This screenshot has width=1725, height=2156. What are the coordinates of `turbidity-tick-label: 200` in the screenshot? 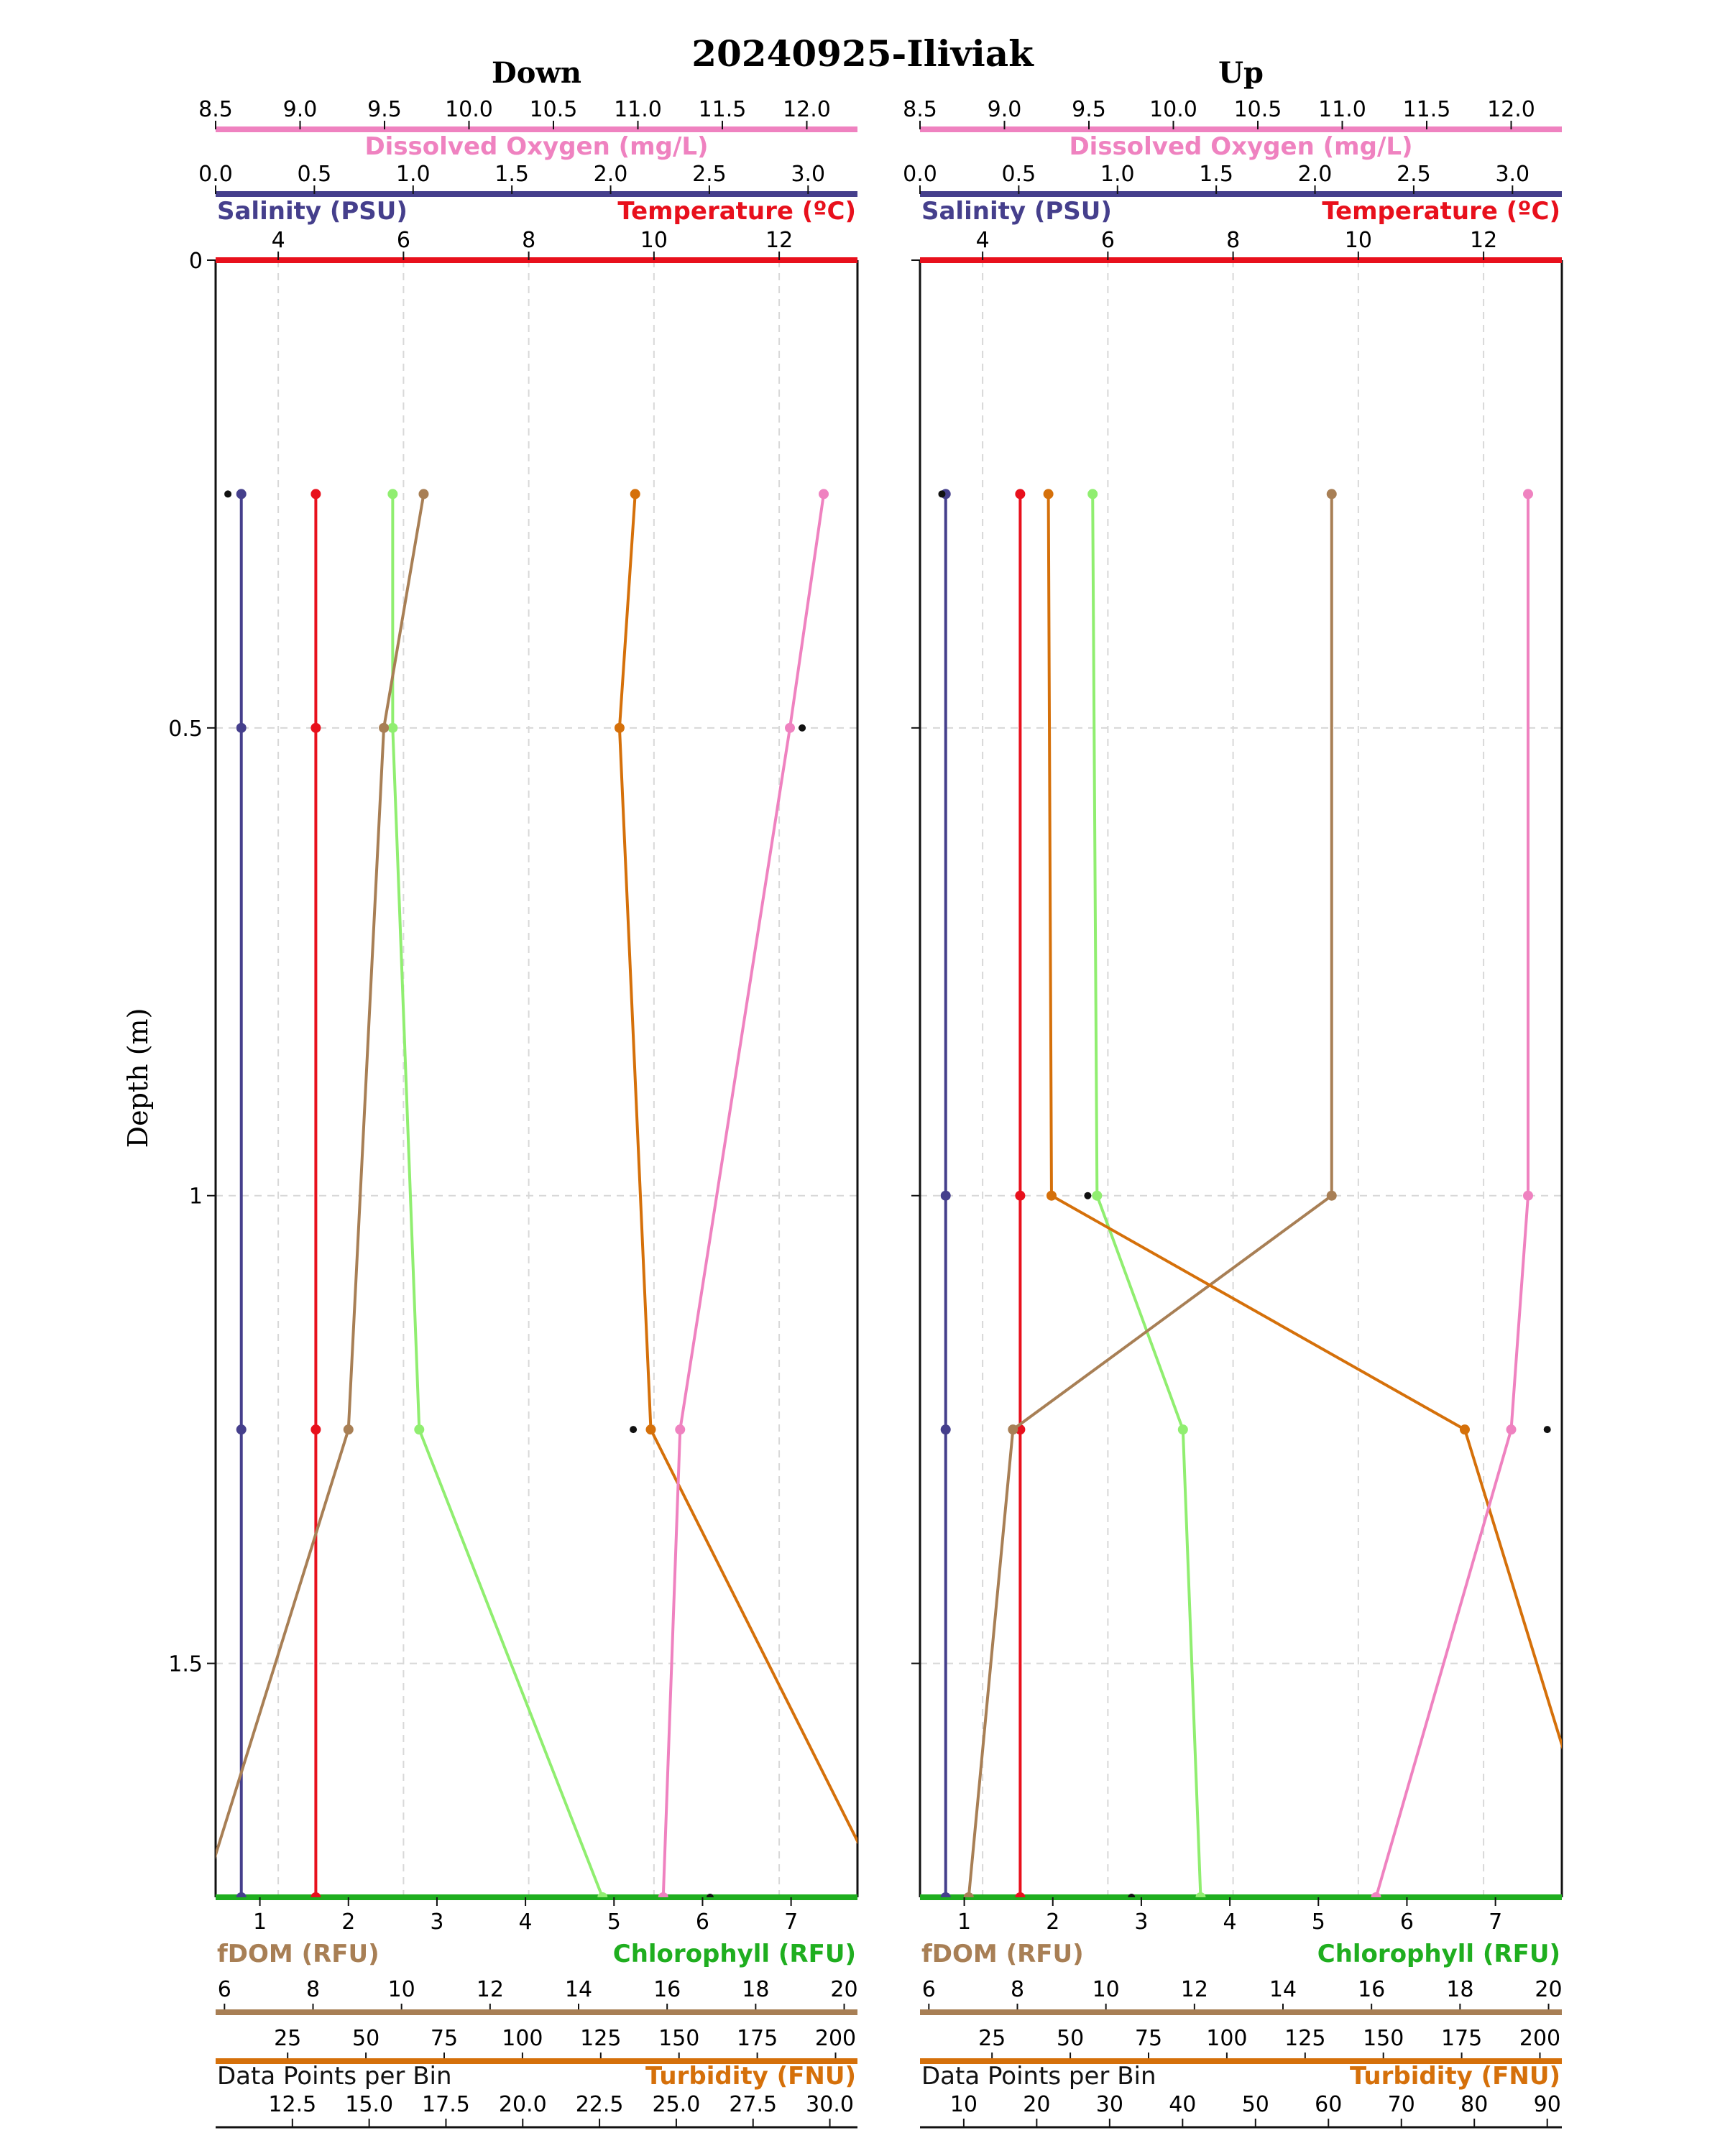 It's located at (835, 2038).